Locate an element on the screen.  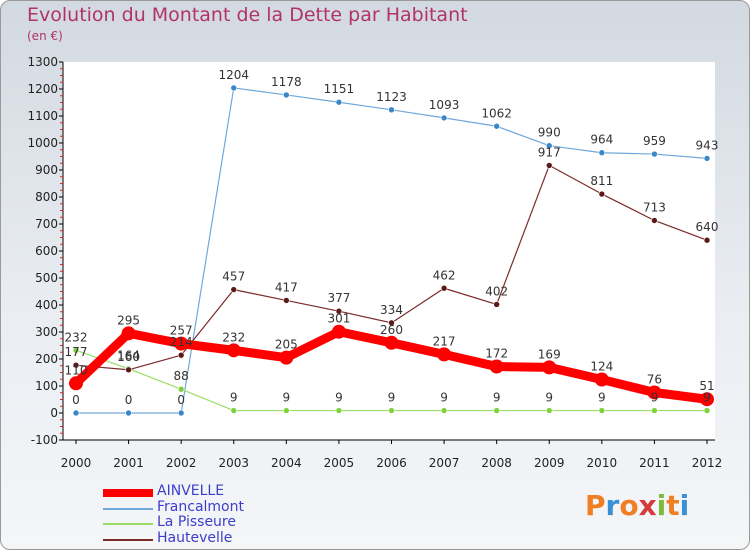
data-label: 377 is located at coordinates (338, 298).